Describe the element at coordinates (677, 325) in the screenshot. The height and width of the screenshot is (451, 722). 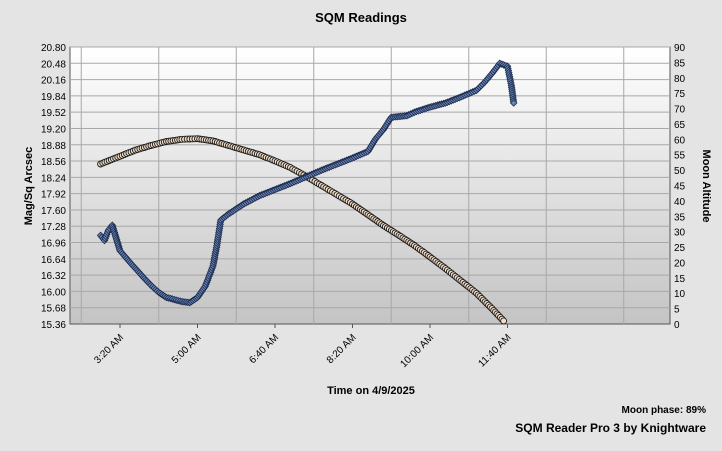
I see `y2-tick-label: 0` at that location.